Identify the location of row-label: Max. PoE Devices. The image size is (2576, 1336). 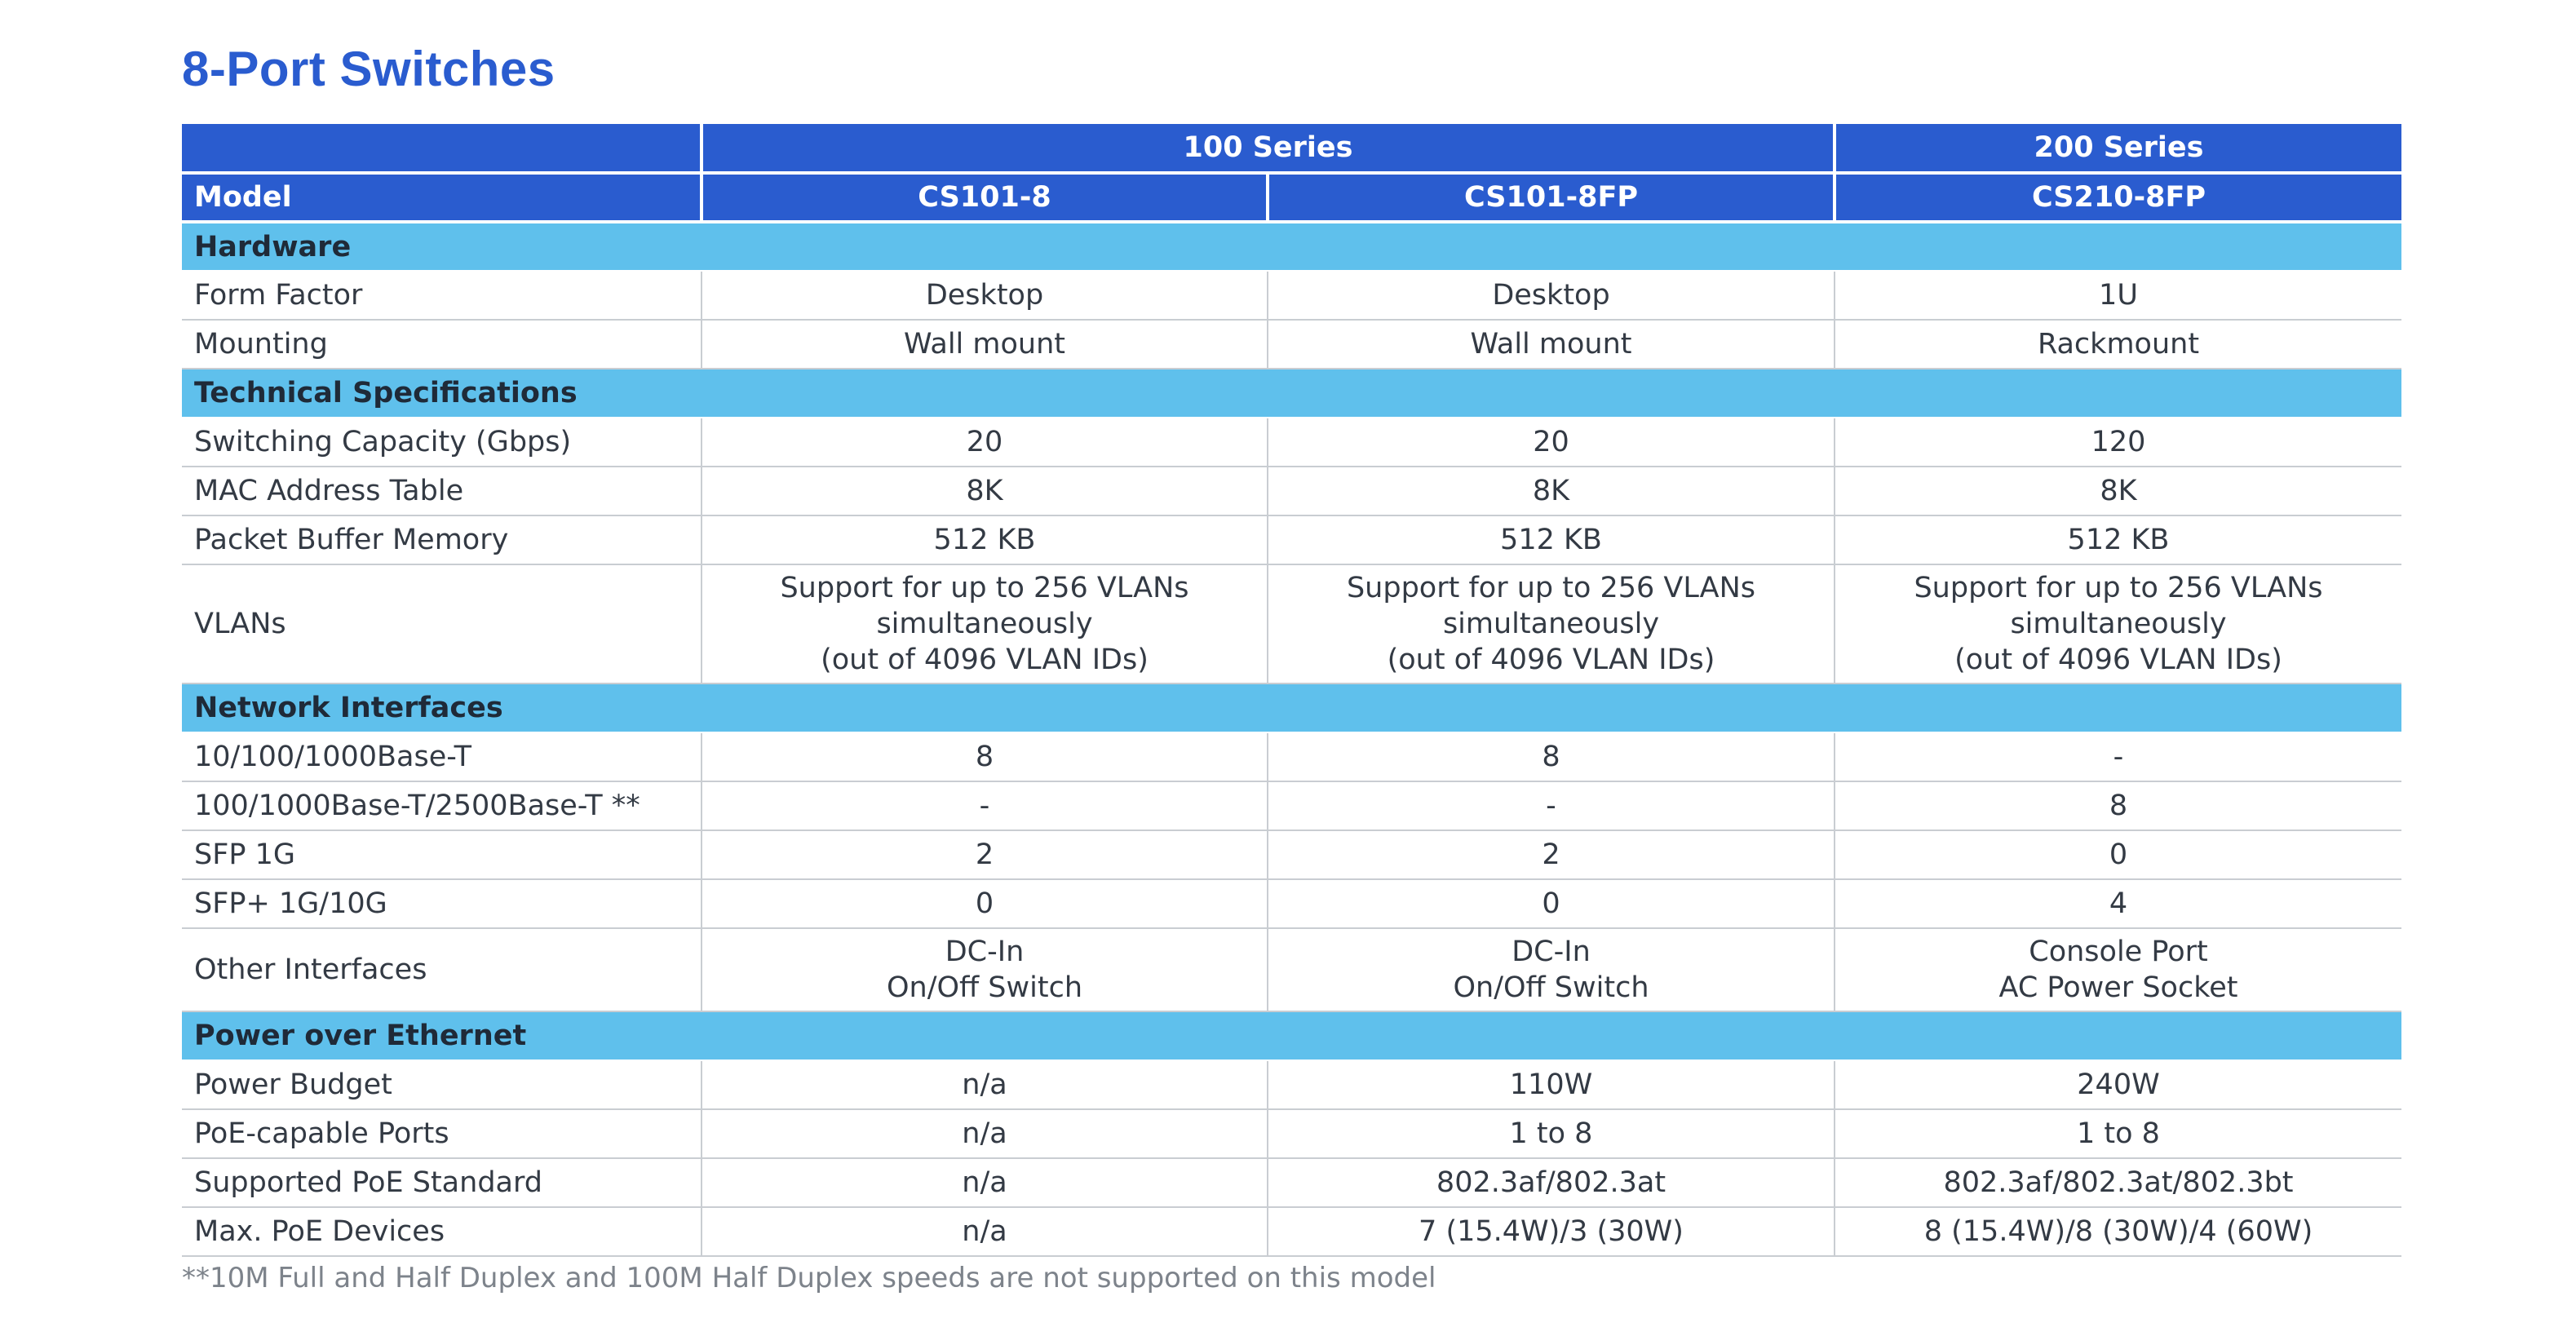
(442, 1232).